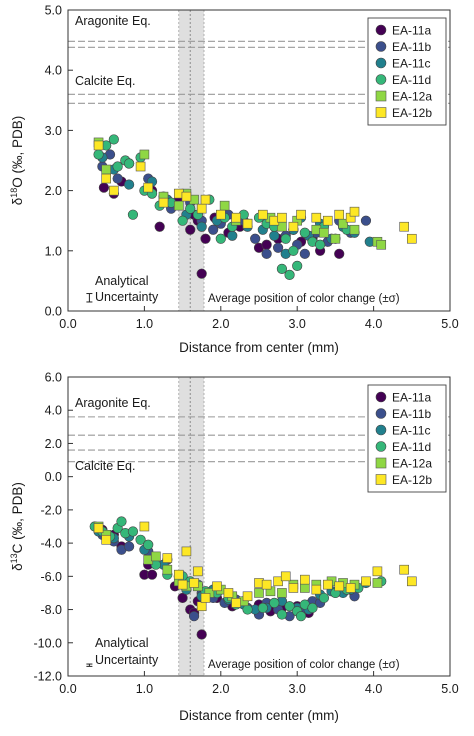 This screenshot has height=736, width=474. Describe the element at coordinates (53, 11) in the screenshot. I see `y-tick-label: 5.0` at that location.